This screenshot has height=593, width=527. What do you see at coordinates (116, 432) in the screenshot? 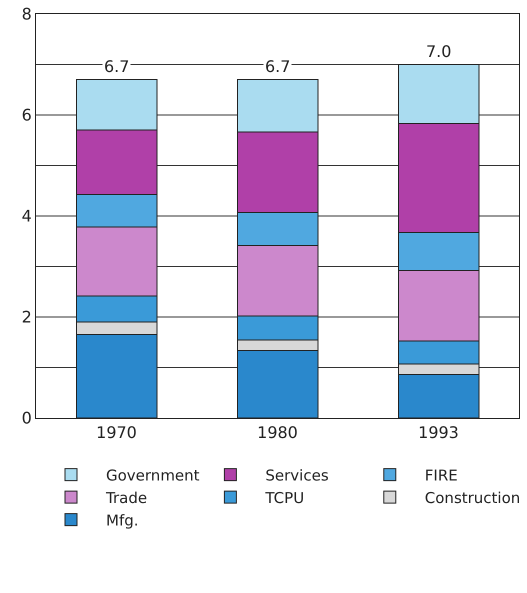
I see `x-tick-label: 1970` at bounding box center [116, 432].